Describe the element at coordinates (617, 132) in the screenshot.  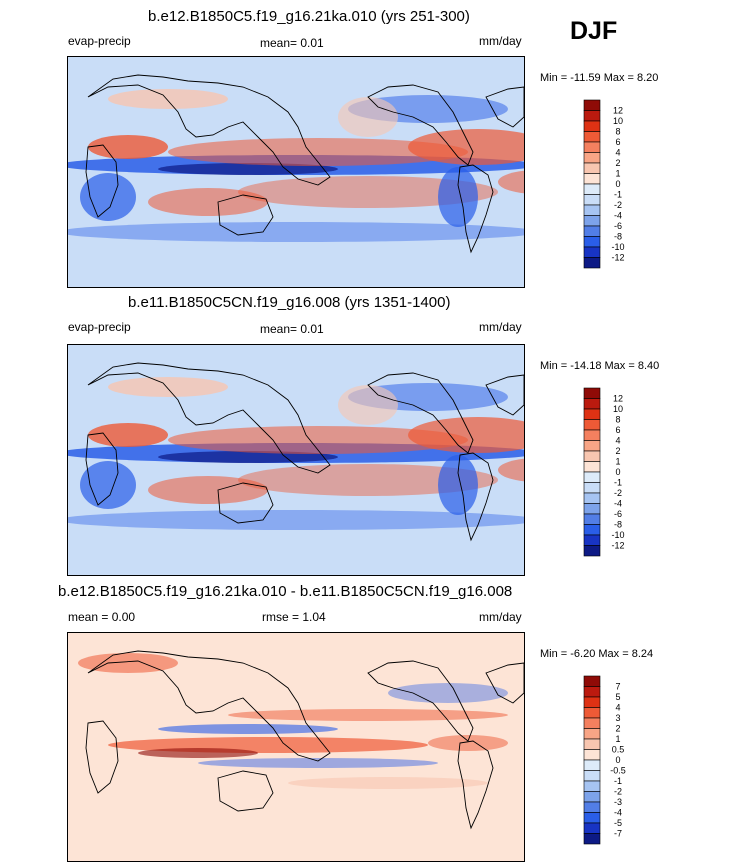
I see `colorbar-label: 8` at that location.